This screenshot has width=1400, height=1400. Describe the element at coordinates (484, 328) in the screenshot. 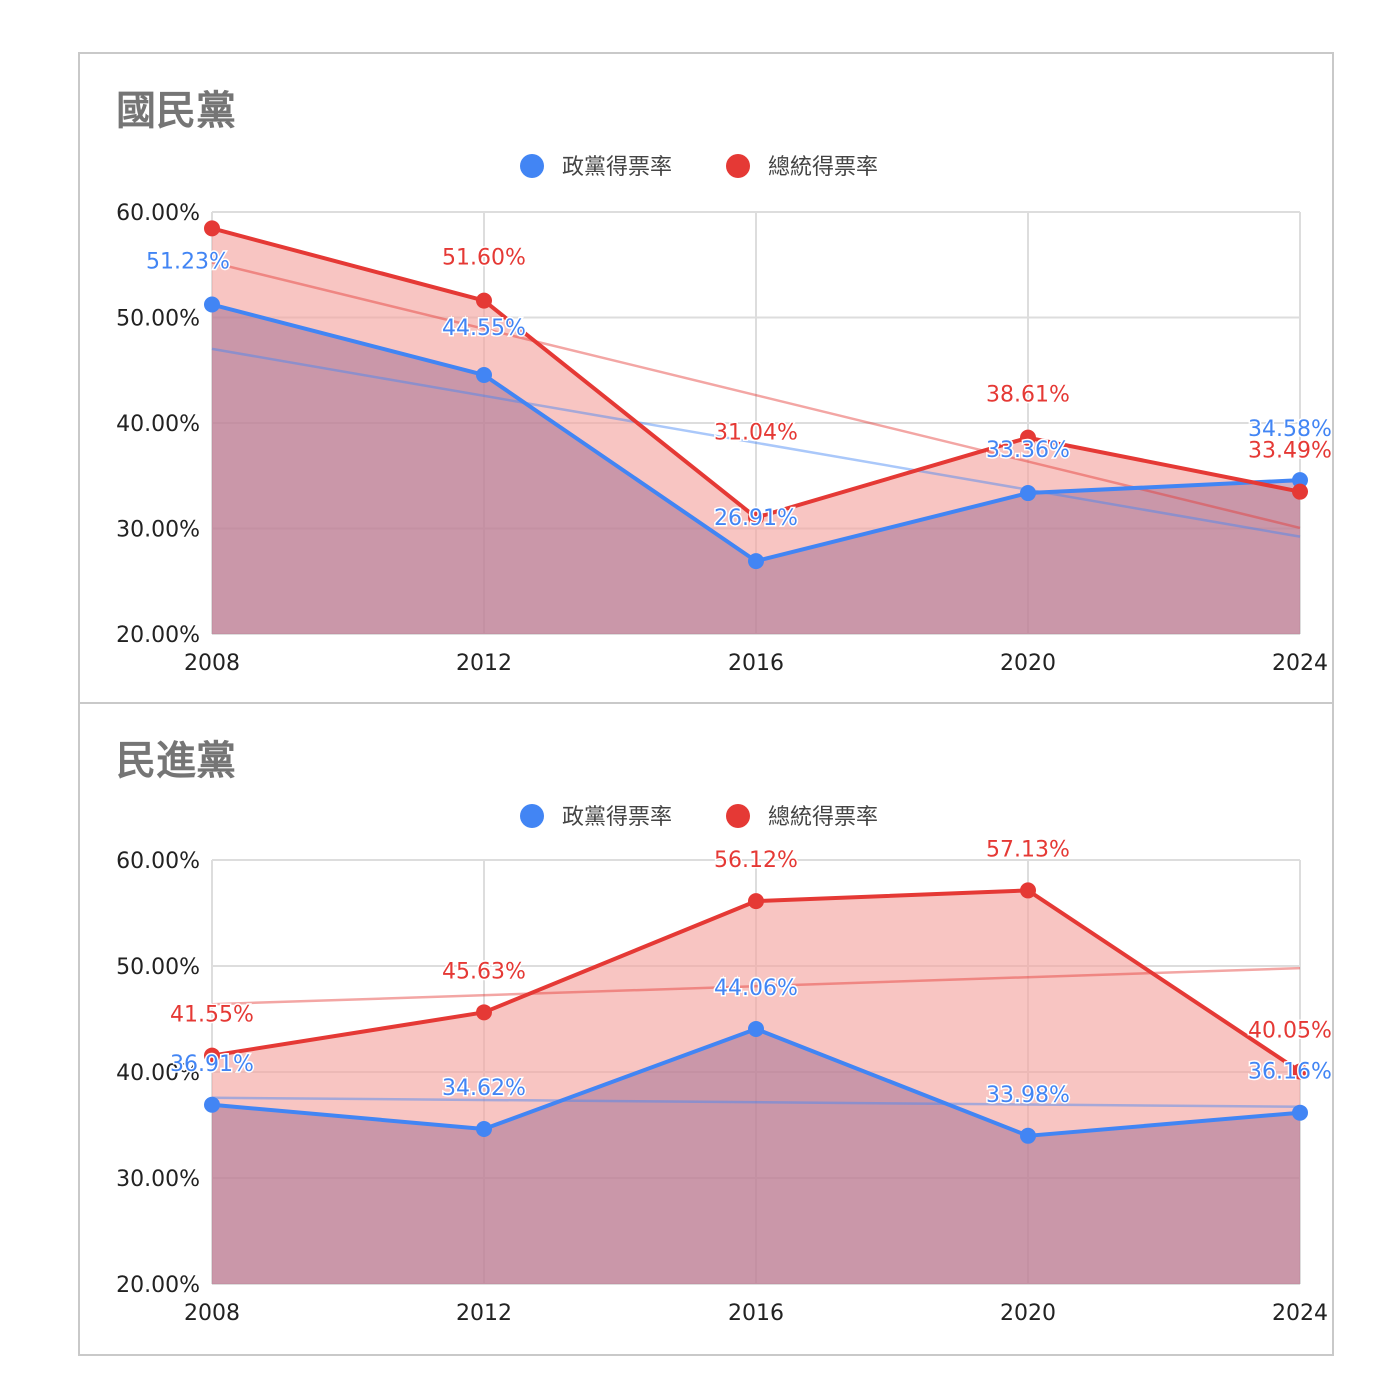

I see `data-label: 44.55%` at that location.